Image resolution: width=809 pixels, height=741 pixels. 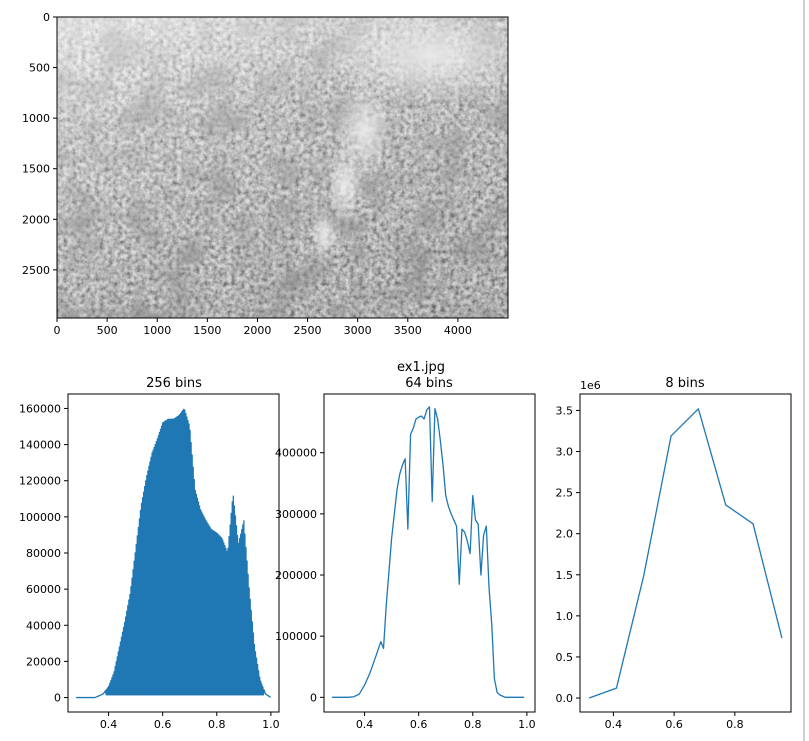 I want to click on histogram-8-frame, so click(x=685, y=553).